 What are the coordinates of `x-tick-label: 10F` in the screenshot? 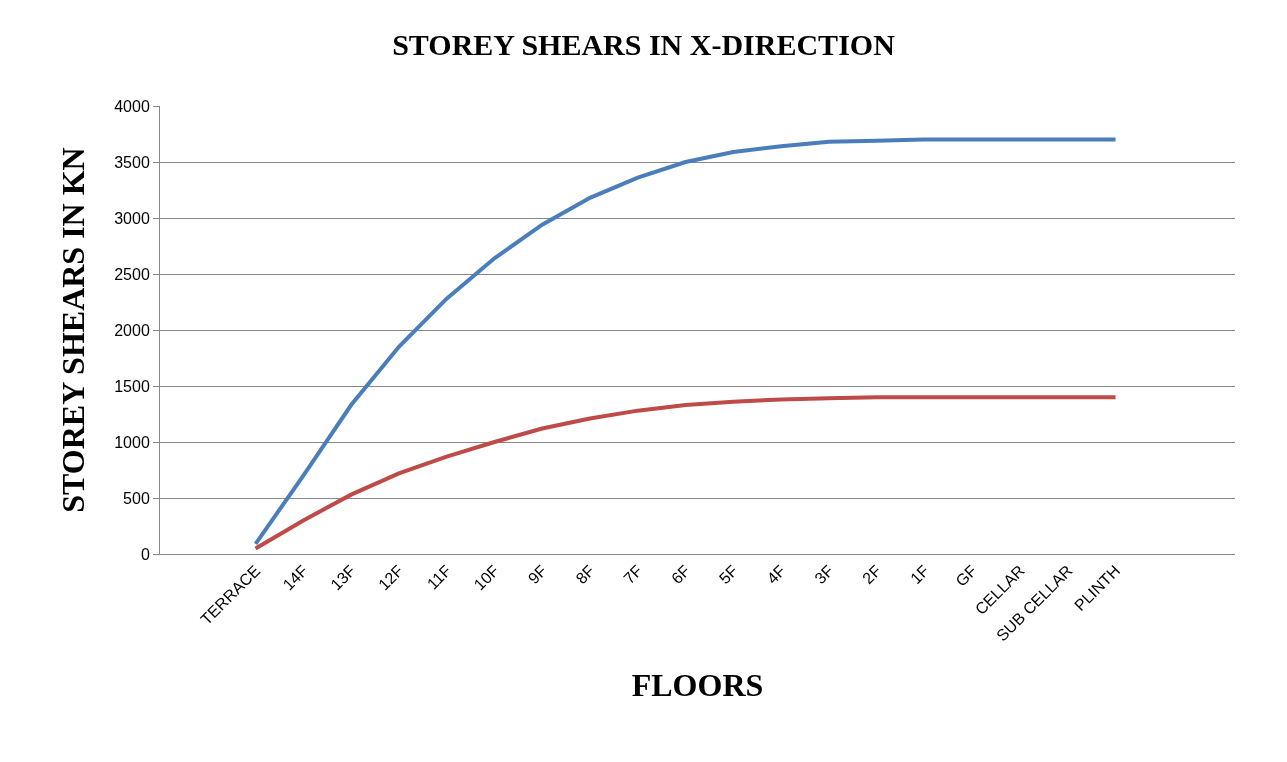 It's located at (486, 577).